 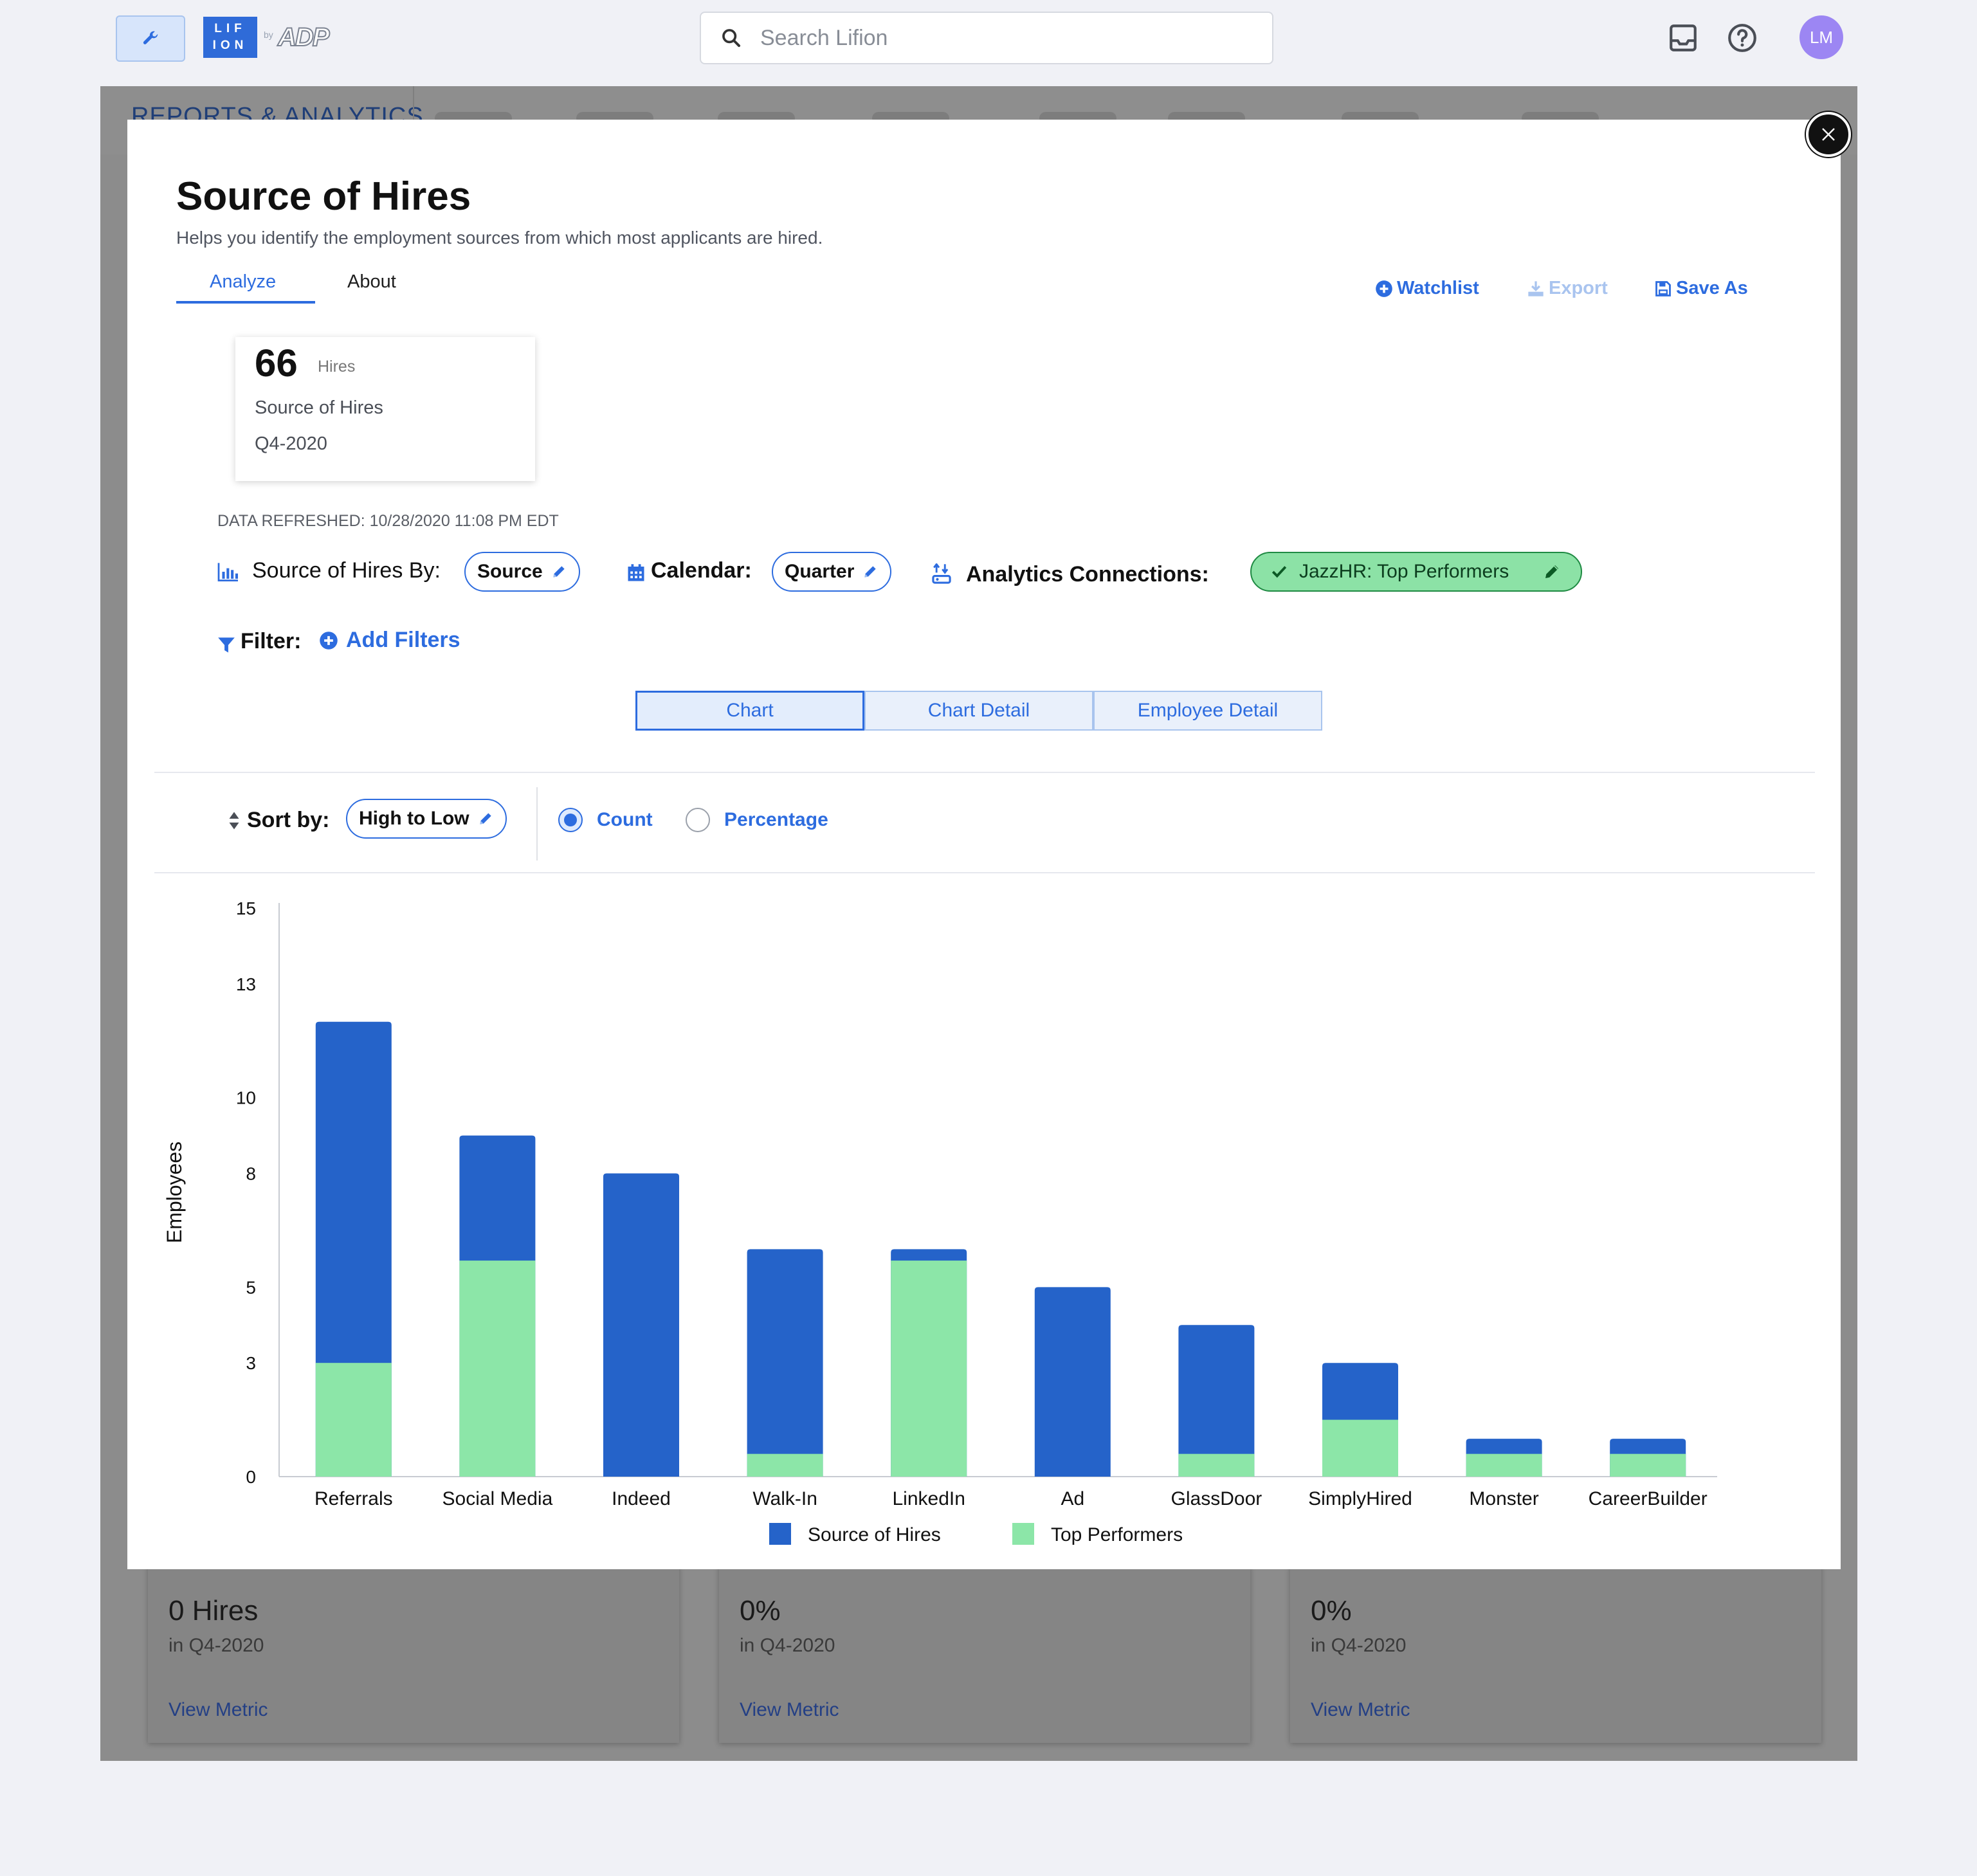 I want to click on save-as-label: Save As, so click(x=1712, y=288).